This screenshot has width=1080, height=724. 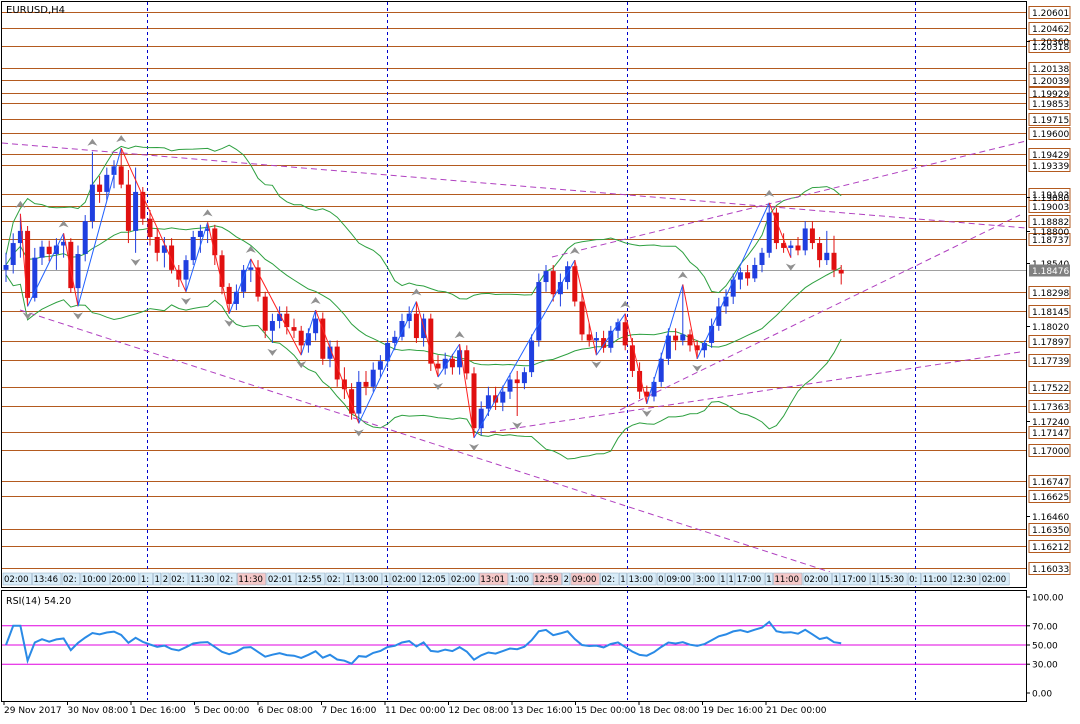 I want to click on price-level-label: 1.17363, so click(x=1050, y=408).